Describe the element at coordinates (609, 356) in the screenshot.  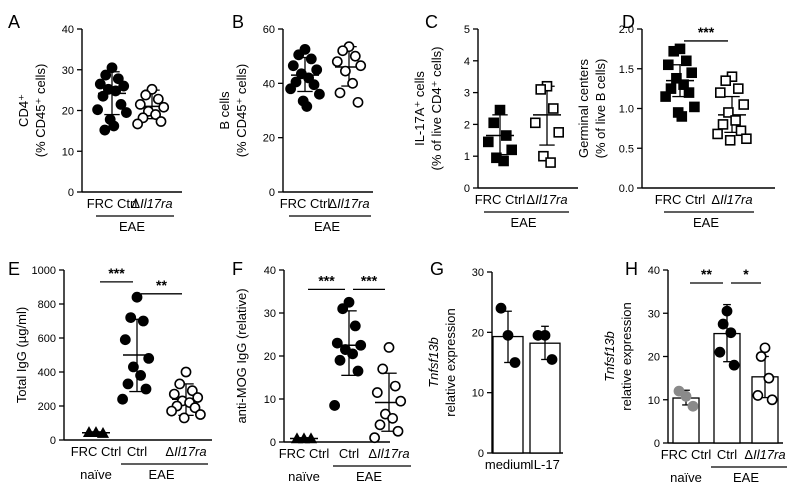
I see `y-axis-title: Tnfsf13b` at that location.